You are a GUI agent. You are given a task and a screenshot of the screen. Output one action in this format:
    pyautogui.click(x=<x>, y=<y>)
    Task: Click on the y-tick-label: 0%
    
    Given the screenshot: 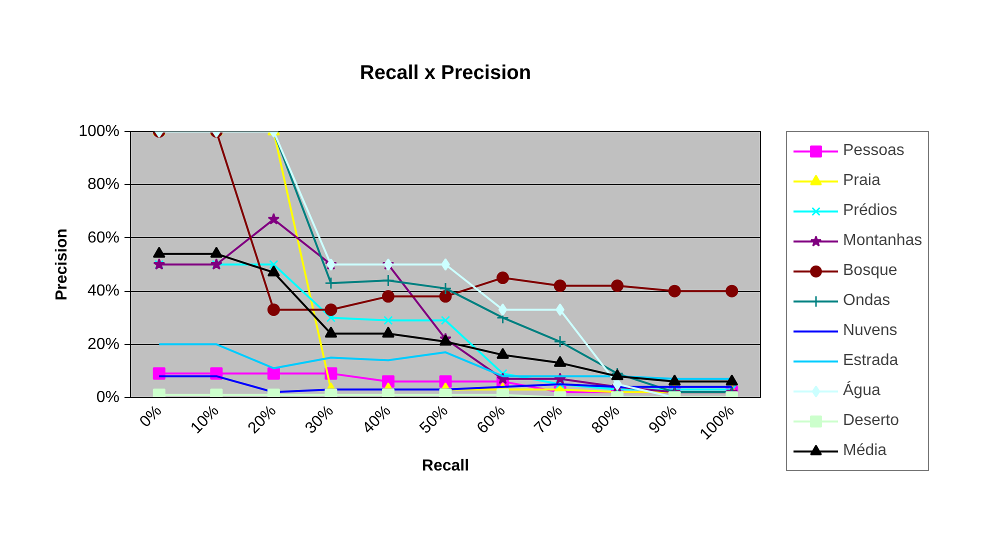 What is the action you would take?
    pyautogui.click(x=108, y=397)
    